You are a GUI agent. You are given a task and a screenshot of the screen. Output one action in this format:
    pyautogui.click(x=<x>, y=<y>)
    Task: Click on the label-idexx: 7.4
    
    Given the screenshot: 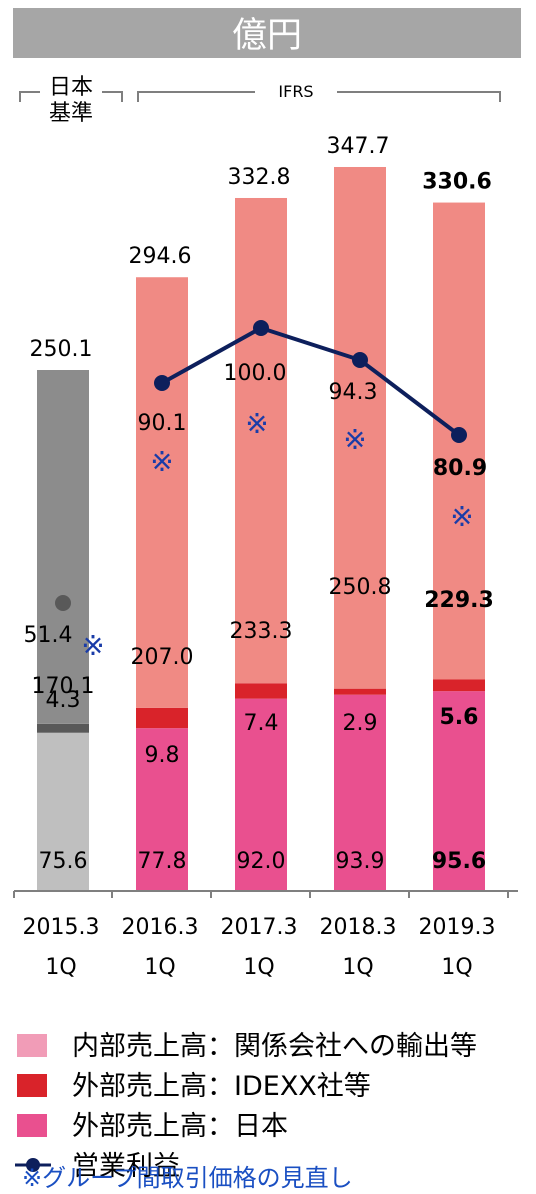 What is the action you would take?
    pyautogui.click(x=261, y=723)
    